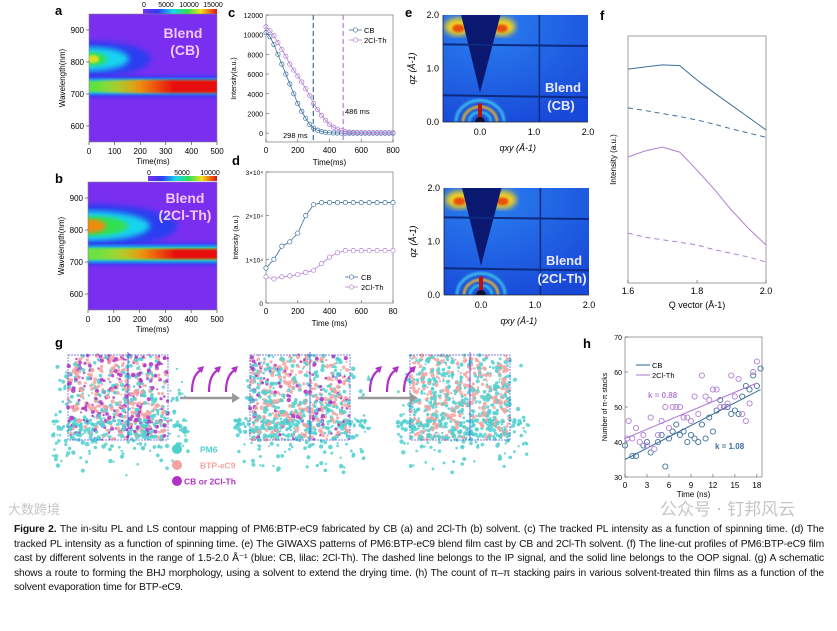  I want to click on colorbar, so click(180, 11).